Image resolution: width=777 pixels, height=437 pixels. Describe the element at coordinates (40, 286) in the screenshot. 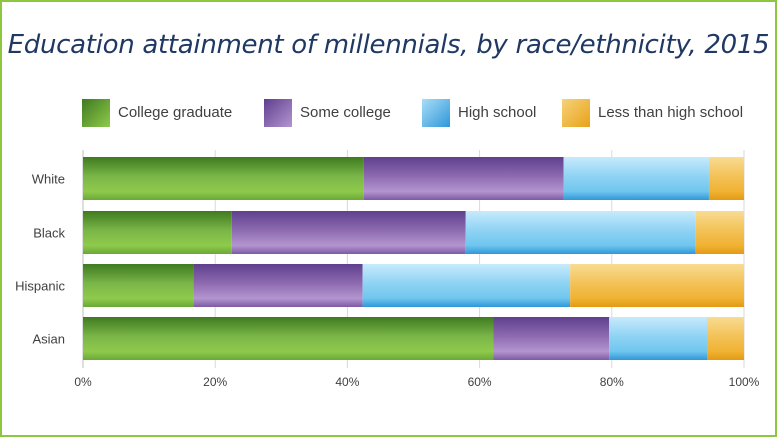

I see `category-label-hispanic: Hispanic` at that location.